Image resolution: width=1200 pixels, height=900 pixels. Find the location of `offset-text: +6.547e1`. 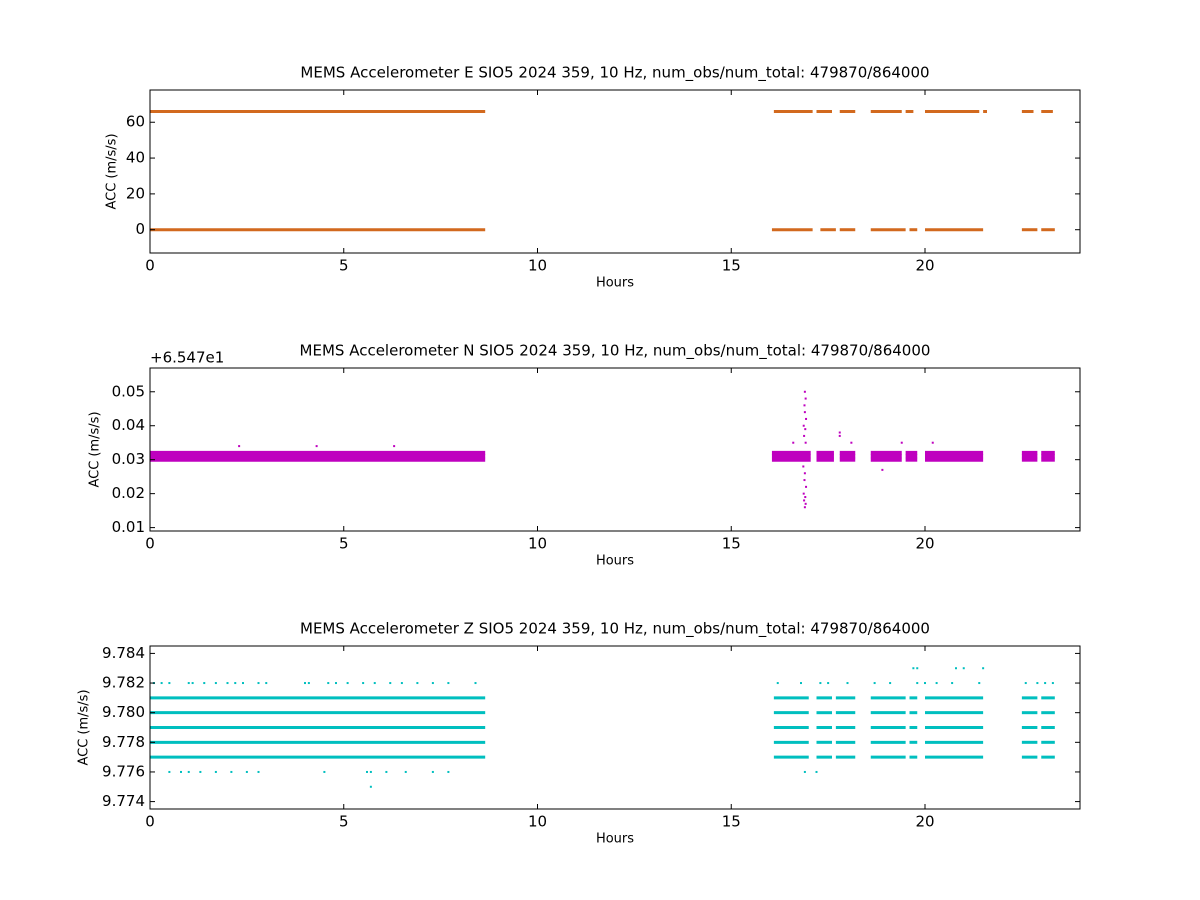

offset-text: +6.547e1 is located at coordinates (187, 358).